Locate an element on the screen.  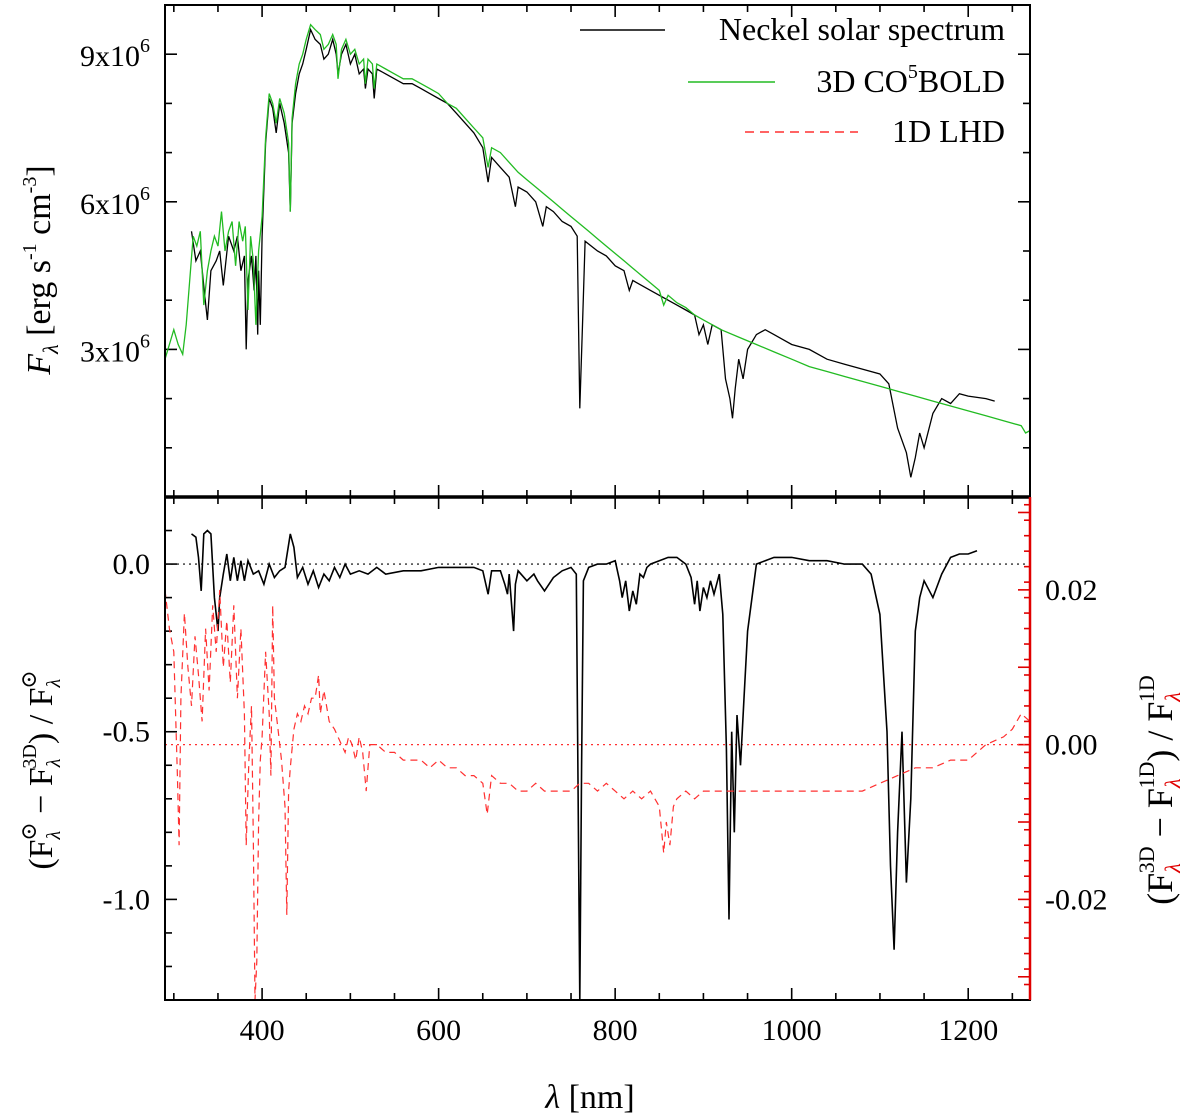
legend-label: 3D CO5BOLD is located at coordinates (910, 80).